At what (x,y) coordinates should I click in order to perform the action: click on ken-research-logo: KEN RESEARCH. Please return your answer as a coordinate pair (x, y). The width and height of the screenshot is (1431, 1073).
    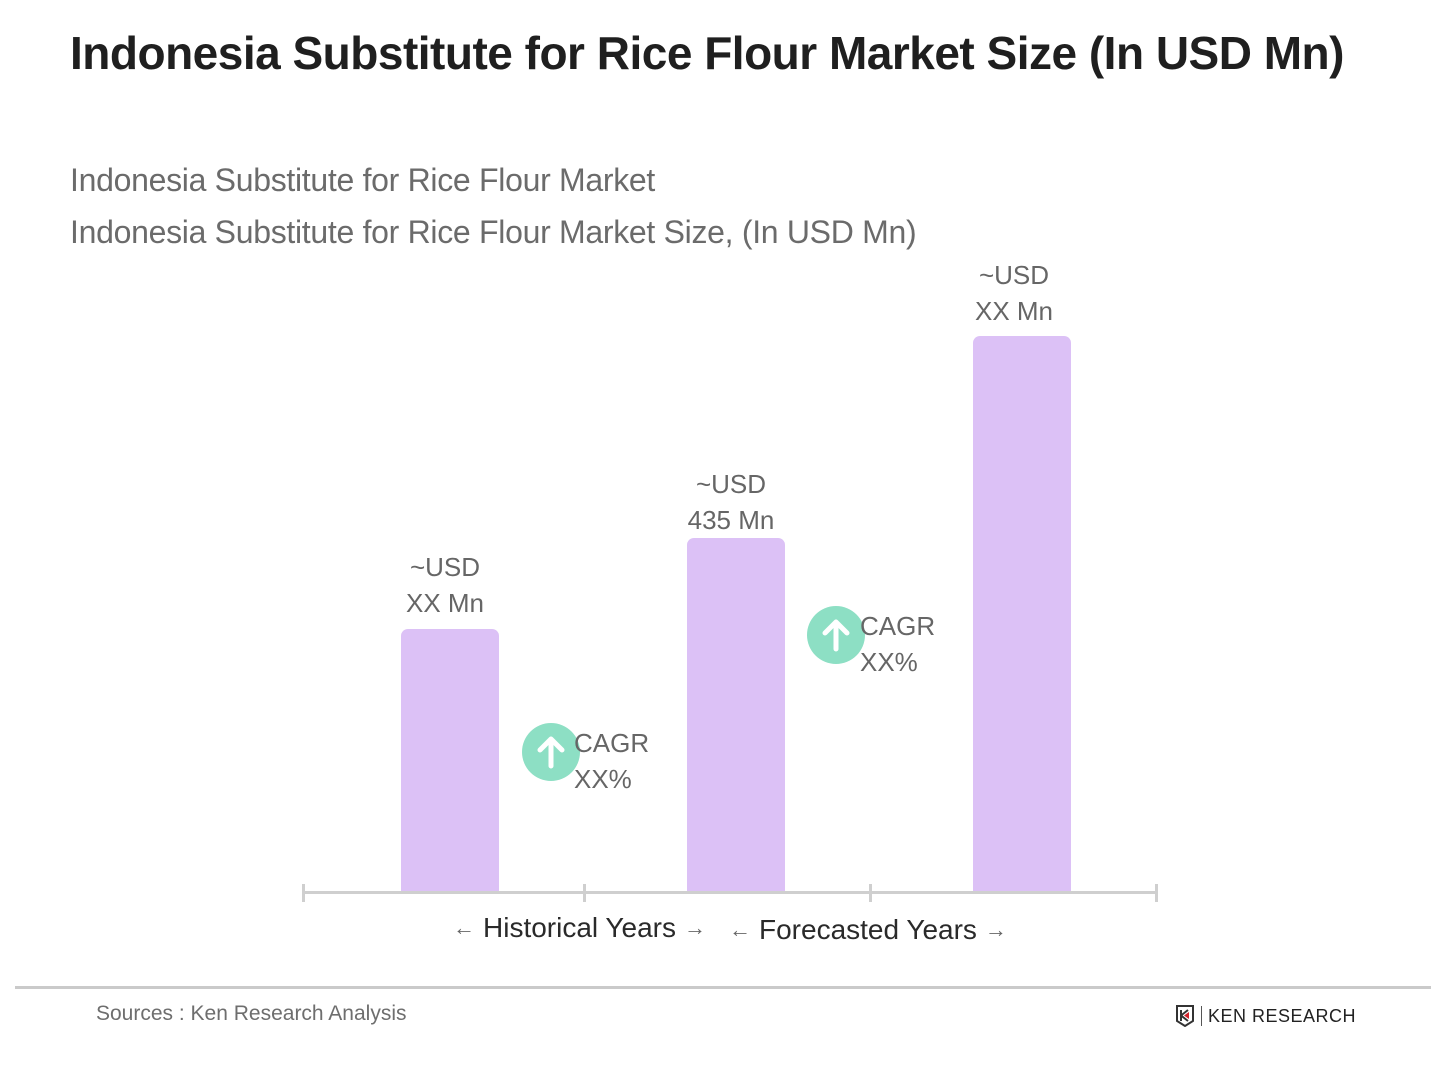
    Looking at the image, I should click on (1265, 1016).